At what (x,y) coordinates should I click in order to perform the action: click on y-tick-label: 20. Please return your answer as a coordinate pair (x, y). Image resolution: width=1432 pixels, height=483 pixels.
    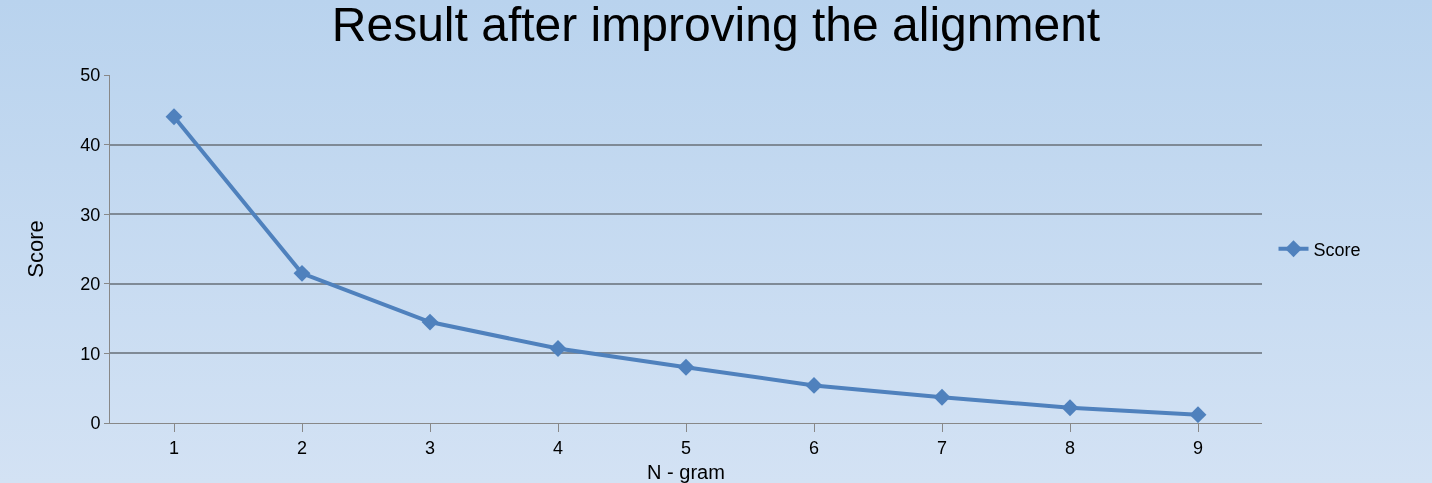
    Looking at the image, I should click on (90, 284).